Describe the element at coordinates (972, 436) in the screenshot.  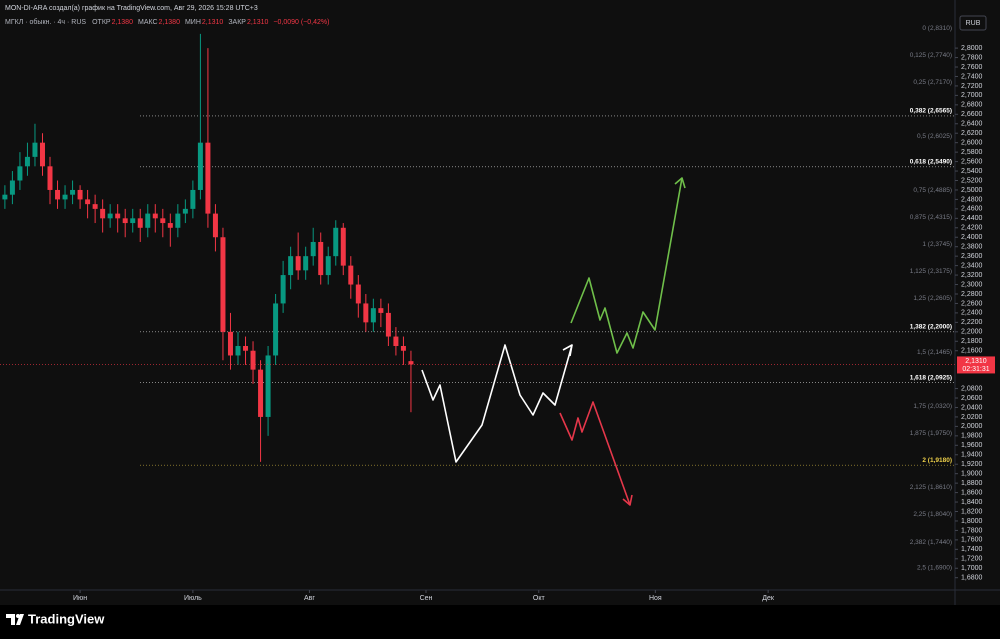
I see `y-tick-label: 1,9800` at that location.